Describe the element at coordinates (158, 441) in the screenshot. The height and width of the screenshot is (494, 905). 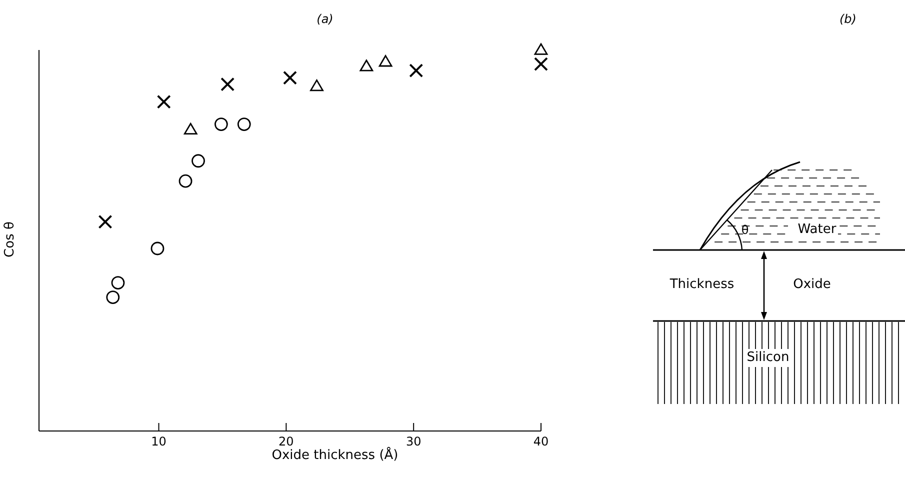
I see `x-tick-label: 10` at that location.